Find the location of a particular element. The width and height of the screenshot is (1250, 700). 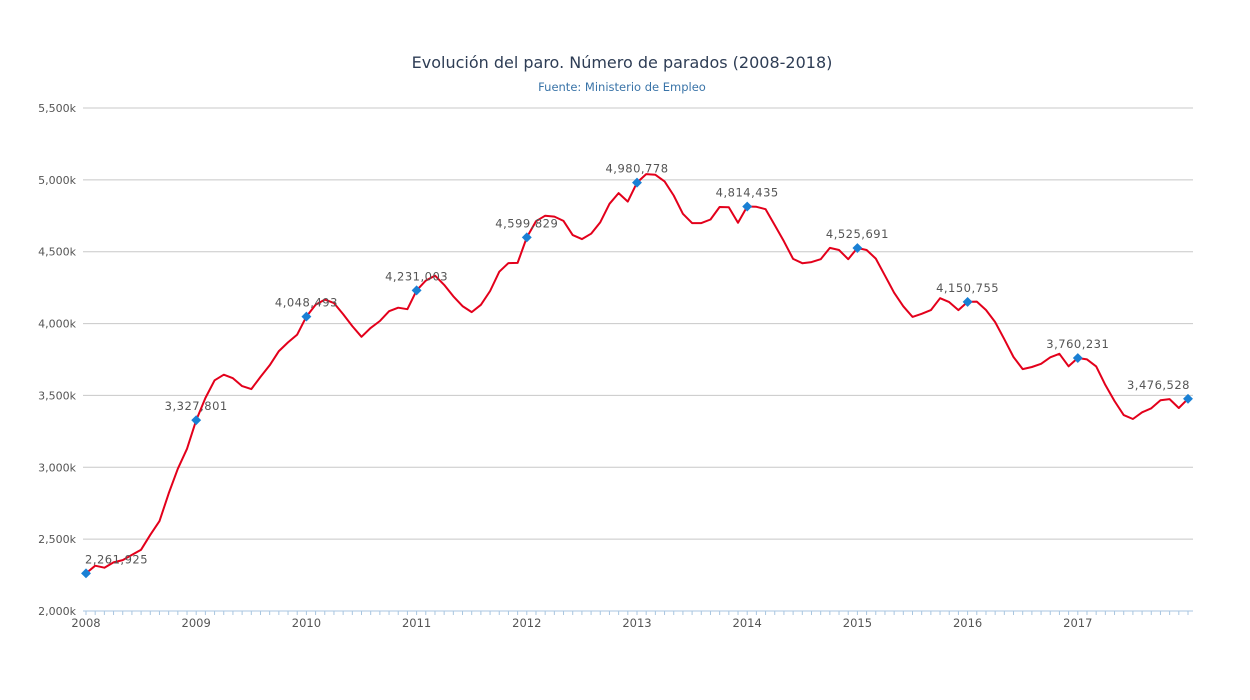

data-label: 4,525,691 is located at coordinates (857, 234).